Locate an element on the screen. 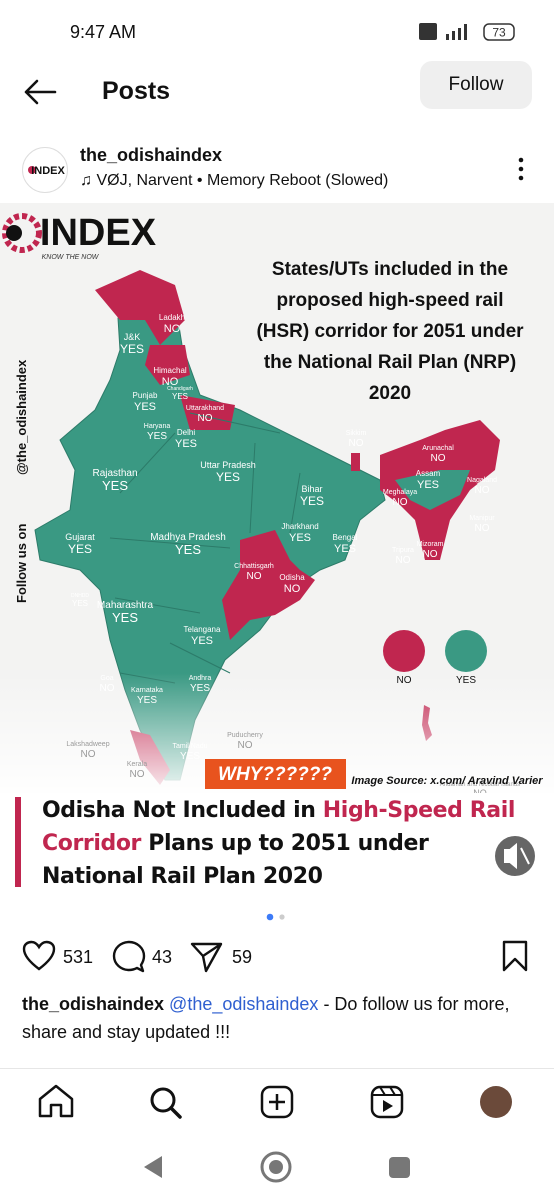 This screenshot has height=1200, width=554. logo: INDEX is located at coordinates (98, 233).